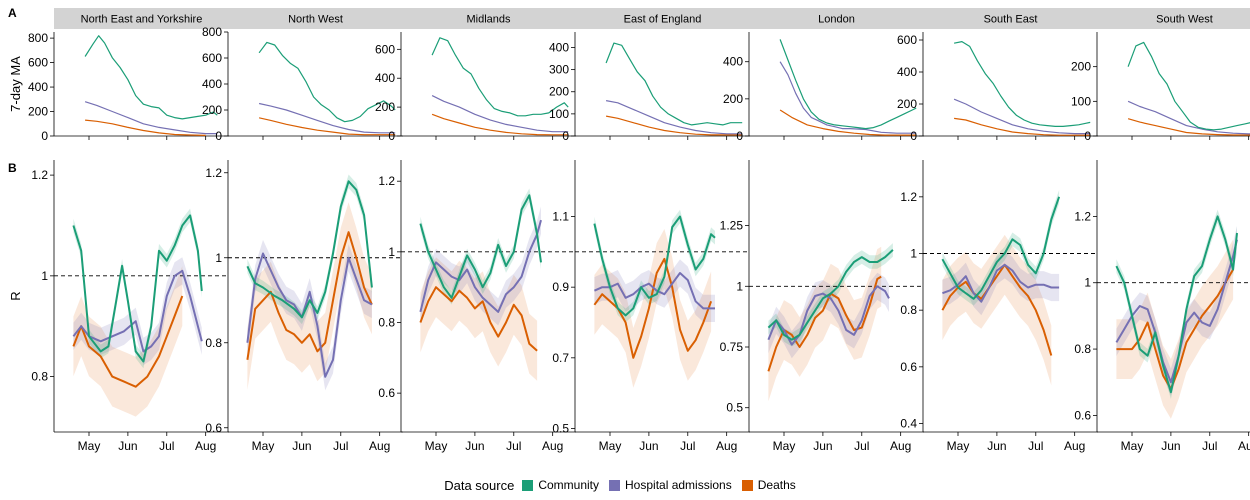  I want to click on y-tick-label: 0.9, so click(560, 287).